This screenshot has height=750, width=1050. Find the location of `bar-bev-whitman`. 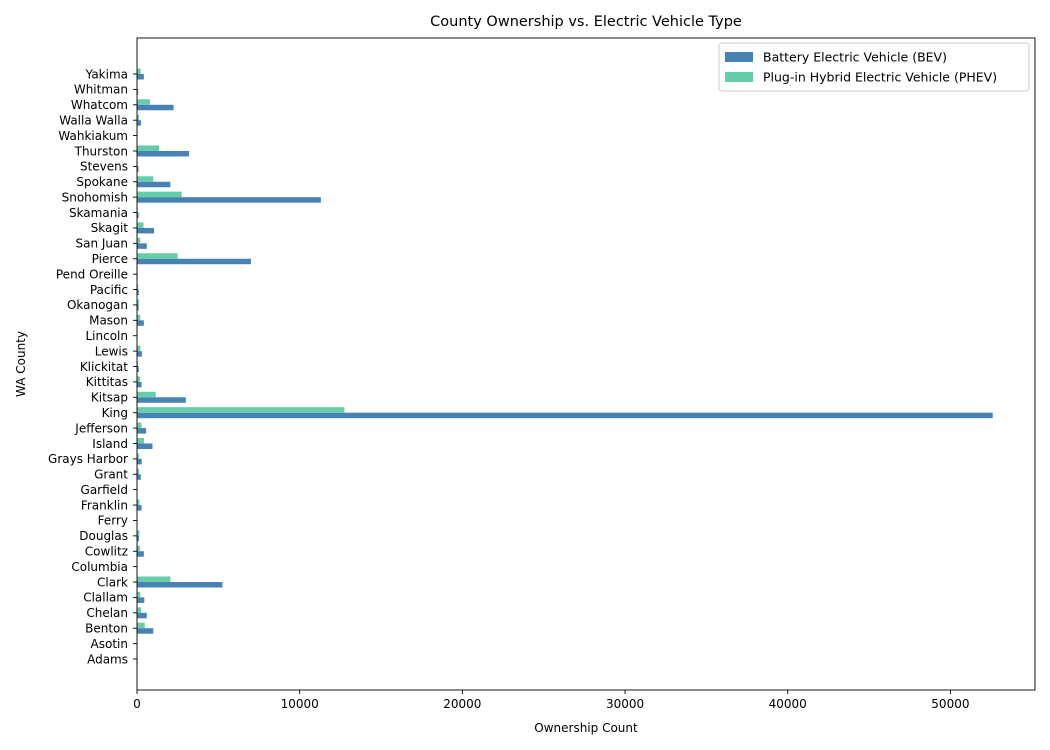

bar-bev-whitman is located at coordinates (138, 92).